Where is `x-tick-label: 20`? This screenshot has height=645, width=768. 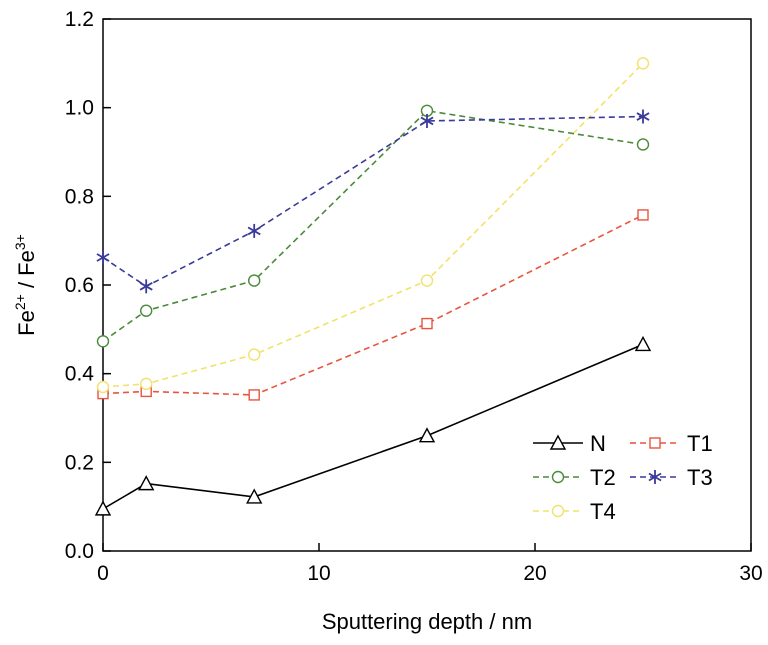
x-tick-label: 20 is located at coordinates (534, 573).